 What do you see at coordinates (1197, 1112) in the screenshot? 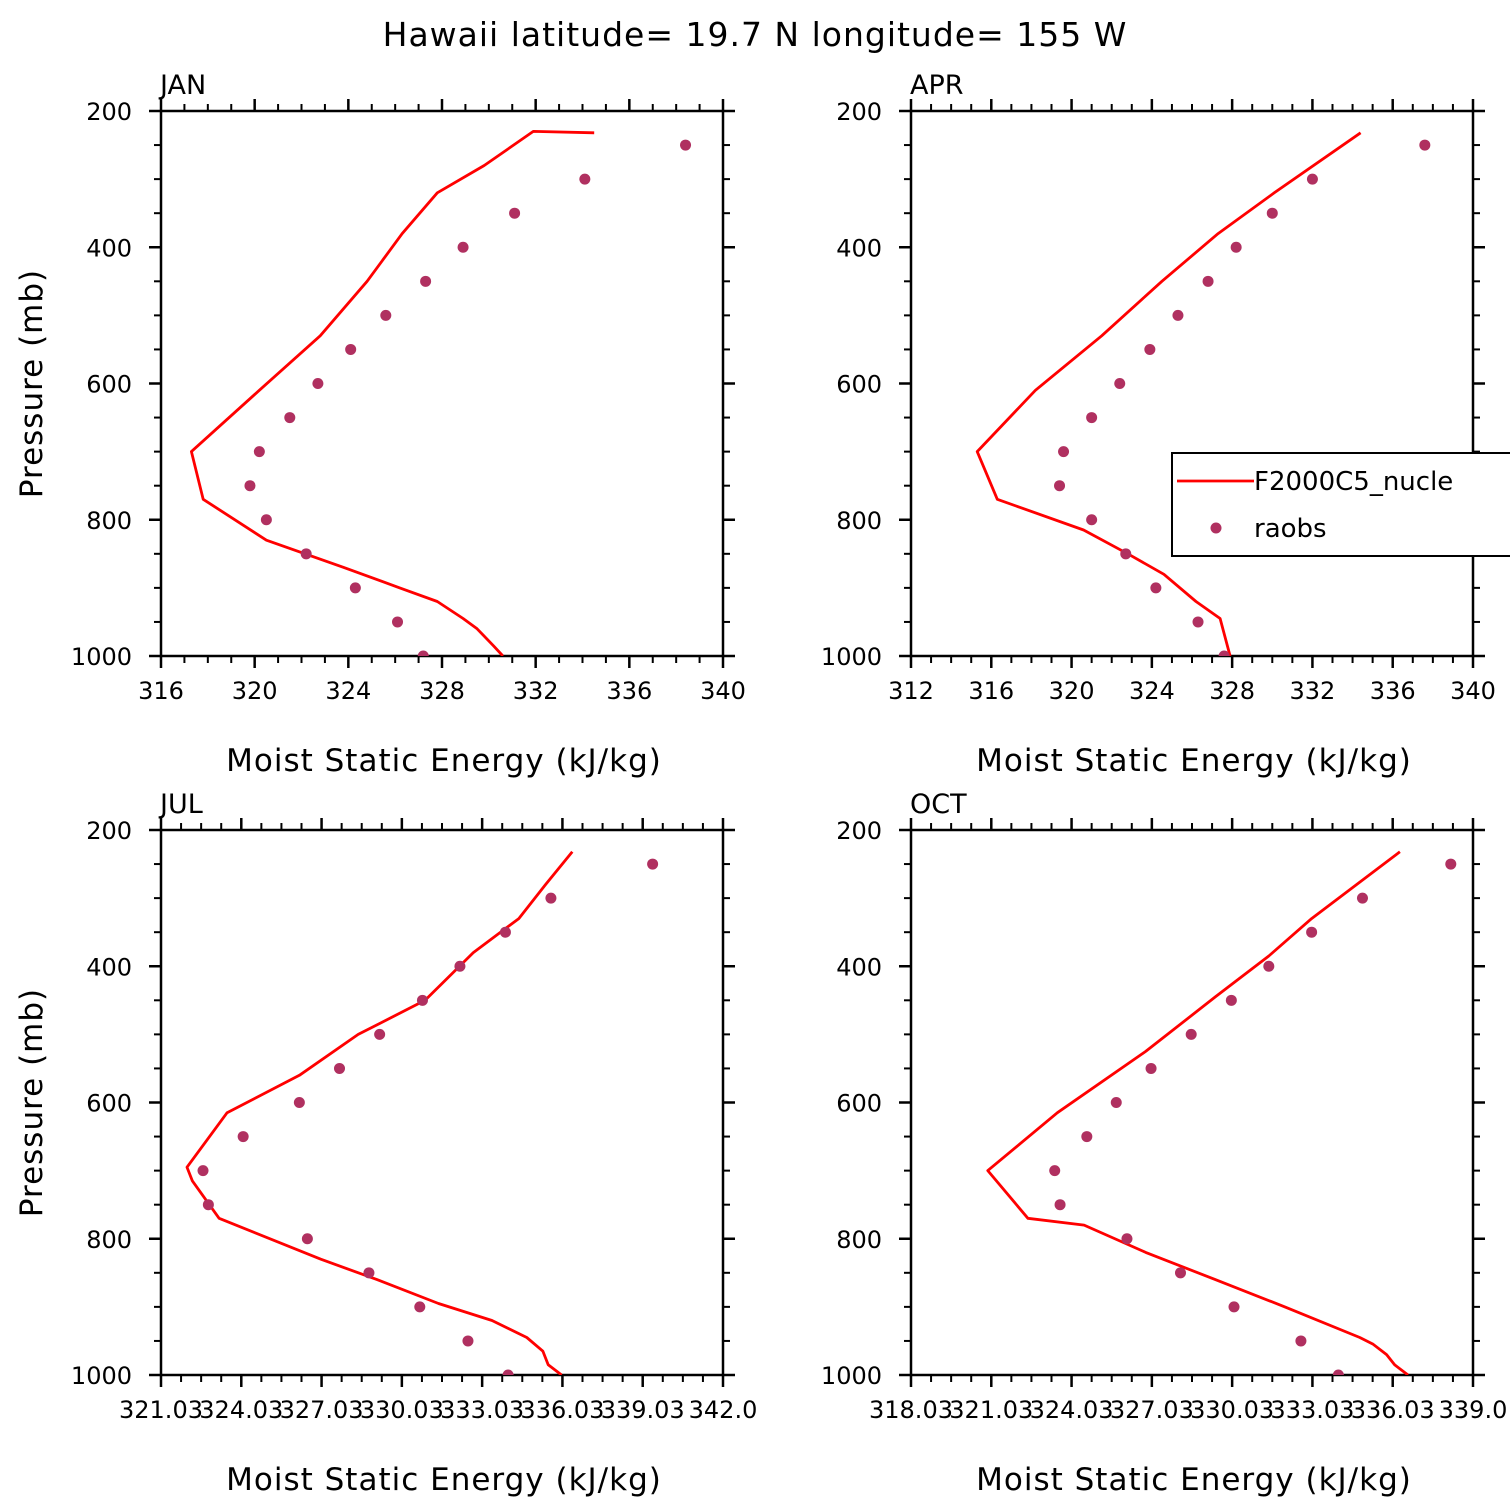
I see `model-line-oct` at bounding box center [1197, 1112].